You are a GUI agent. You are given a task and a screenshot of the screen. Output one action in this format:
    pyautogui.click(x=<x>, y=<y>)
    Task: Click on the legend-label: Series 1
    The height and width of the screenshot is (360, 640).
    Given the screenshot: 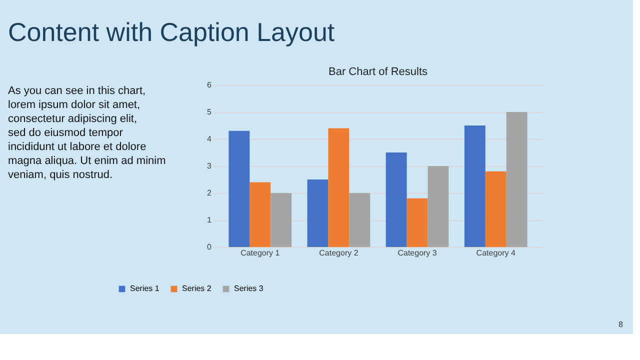 What is the action you would take?
    pyautogui.click(x=145, y=288)
    